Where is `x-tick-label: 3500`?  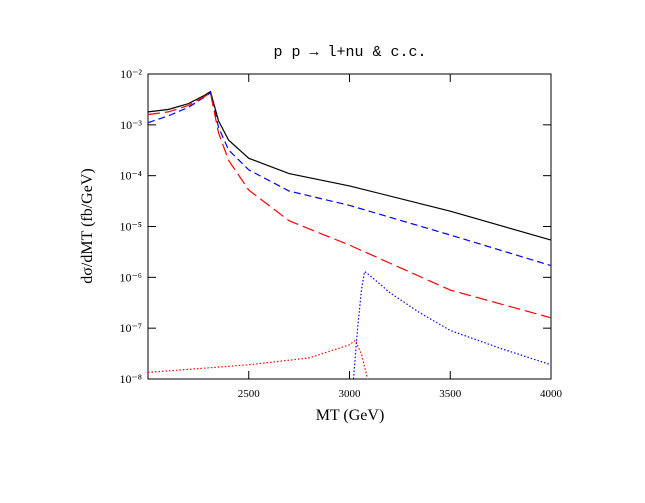
x-tick-label: 3500 is located at coordinates (450, 394).